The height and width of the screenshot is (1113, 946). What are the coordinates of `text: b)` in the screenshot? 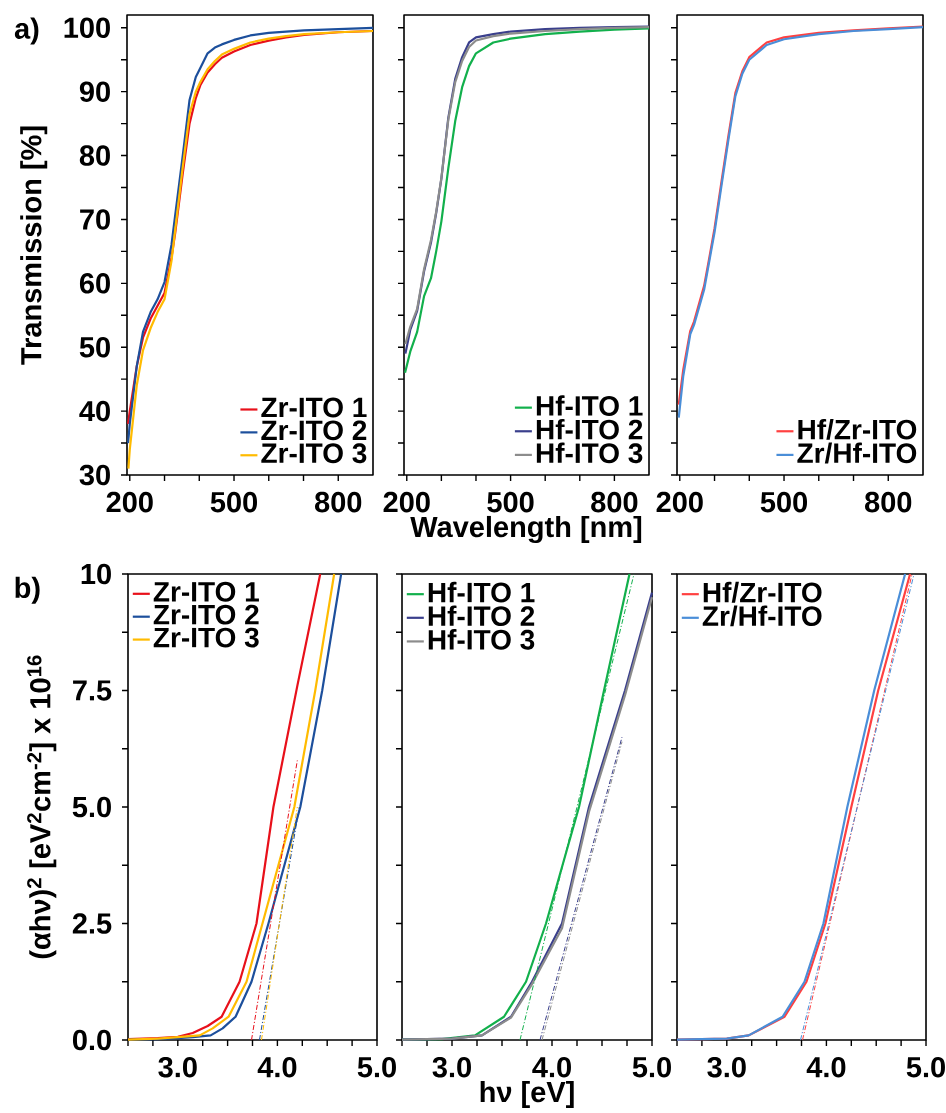 It's located at (27, 590).